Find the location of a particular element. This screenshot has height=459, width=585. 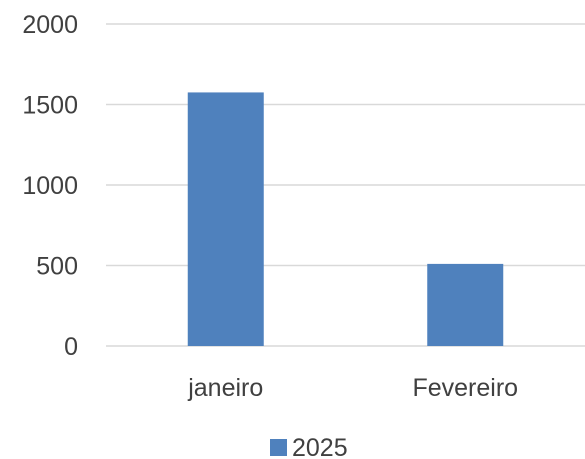

x-category-label: Fevereiro is located at coordinates (465, 388).